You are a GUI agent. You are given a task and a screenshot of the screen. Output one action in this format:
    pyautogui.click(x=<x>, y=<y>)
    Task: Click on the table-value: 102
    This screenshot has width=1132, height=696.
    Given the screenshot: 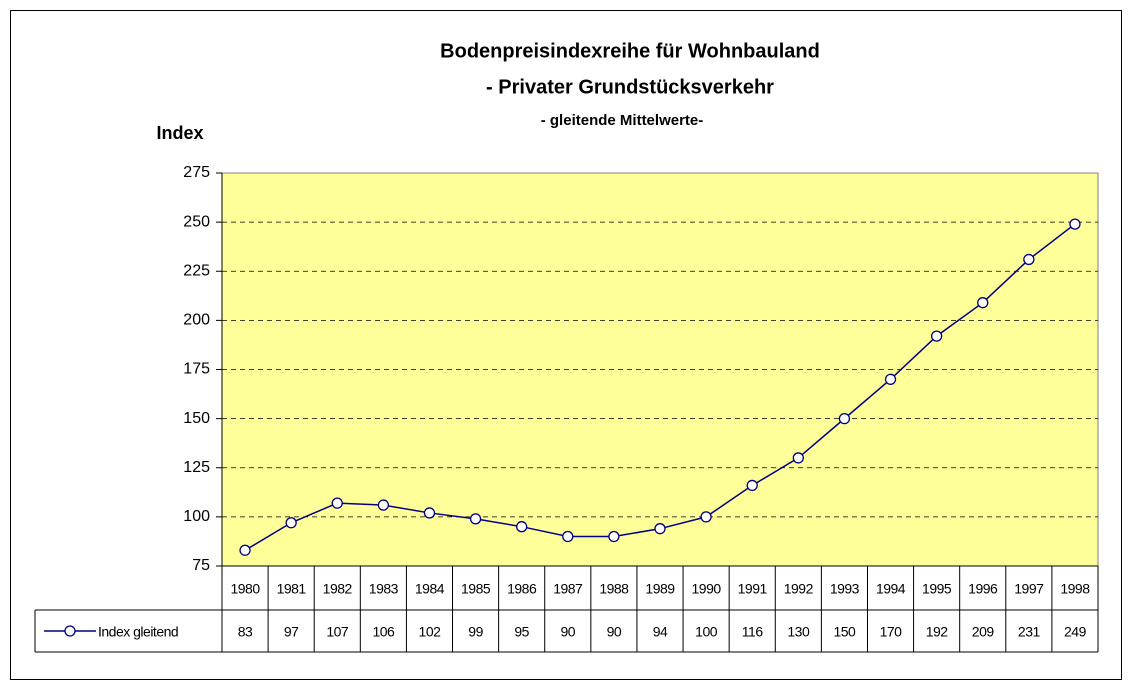 What is the action you would take?
    pyautogui.click(x=430, y=632)
    